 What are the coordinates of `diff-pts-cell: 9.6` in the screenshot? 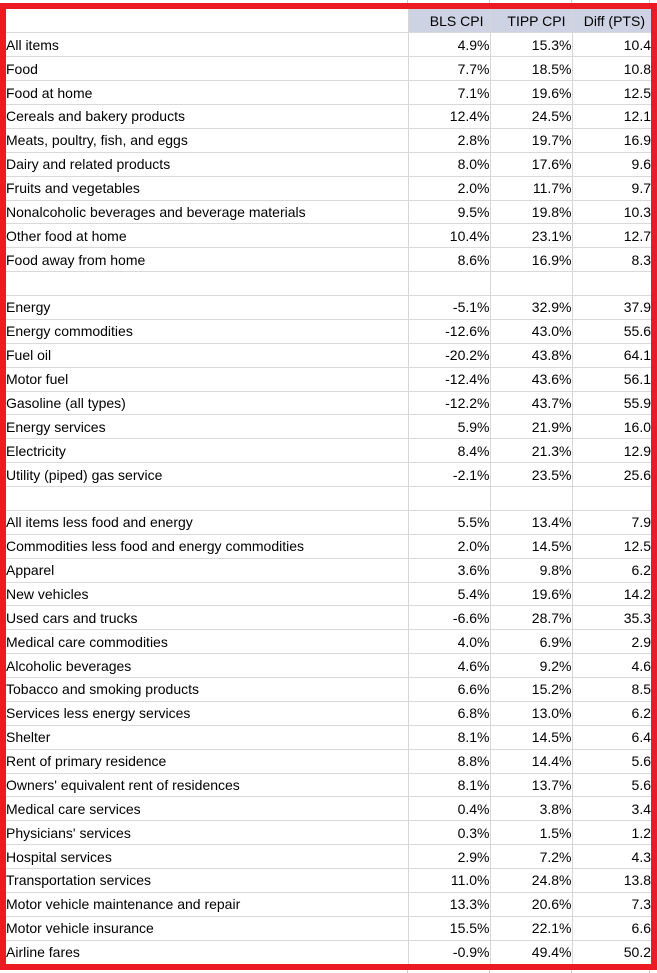 It's located at (611, 164).